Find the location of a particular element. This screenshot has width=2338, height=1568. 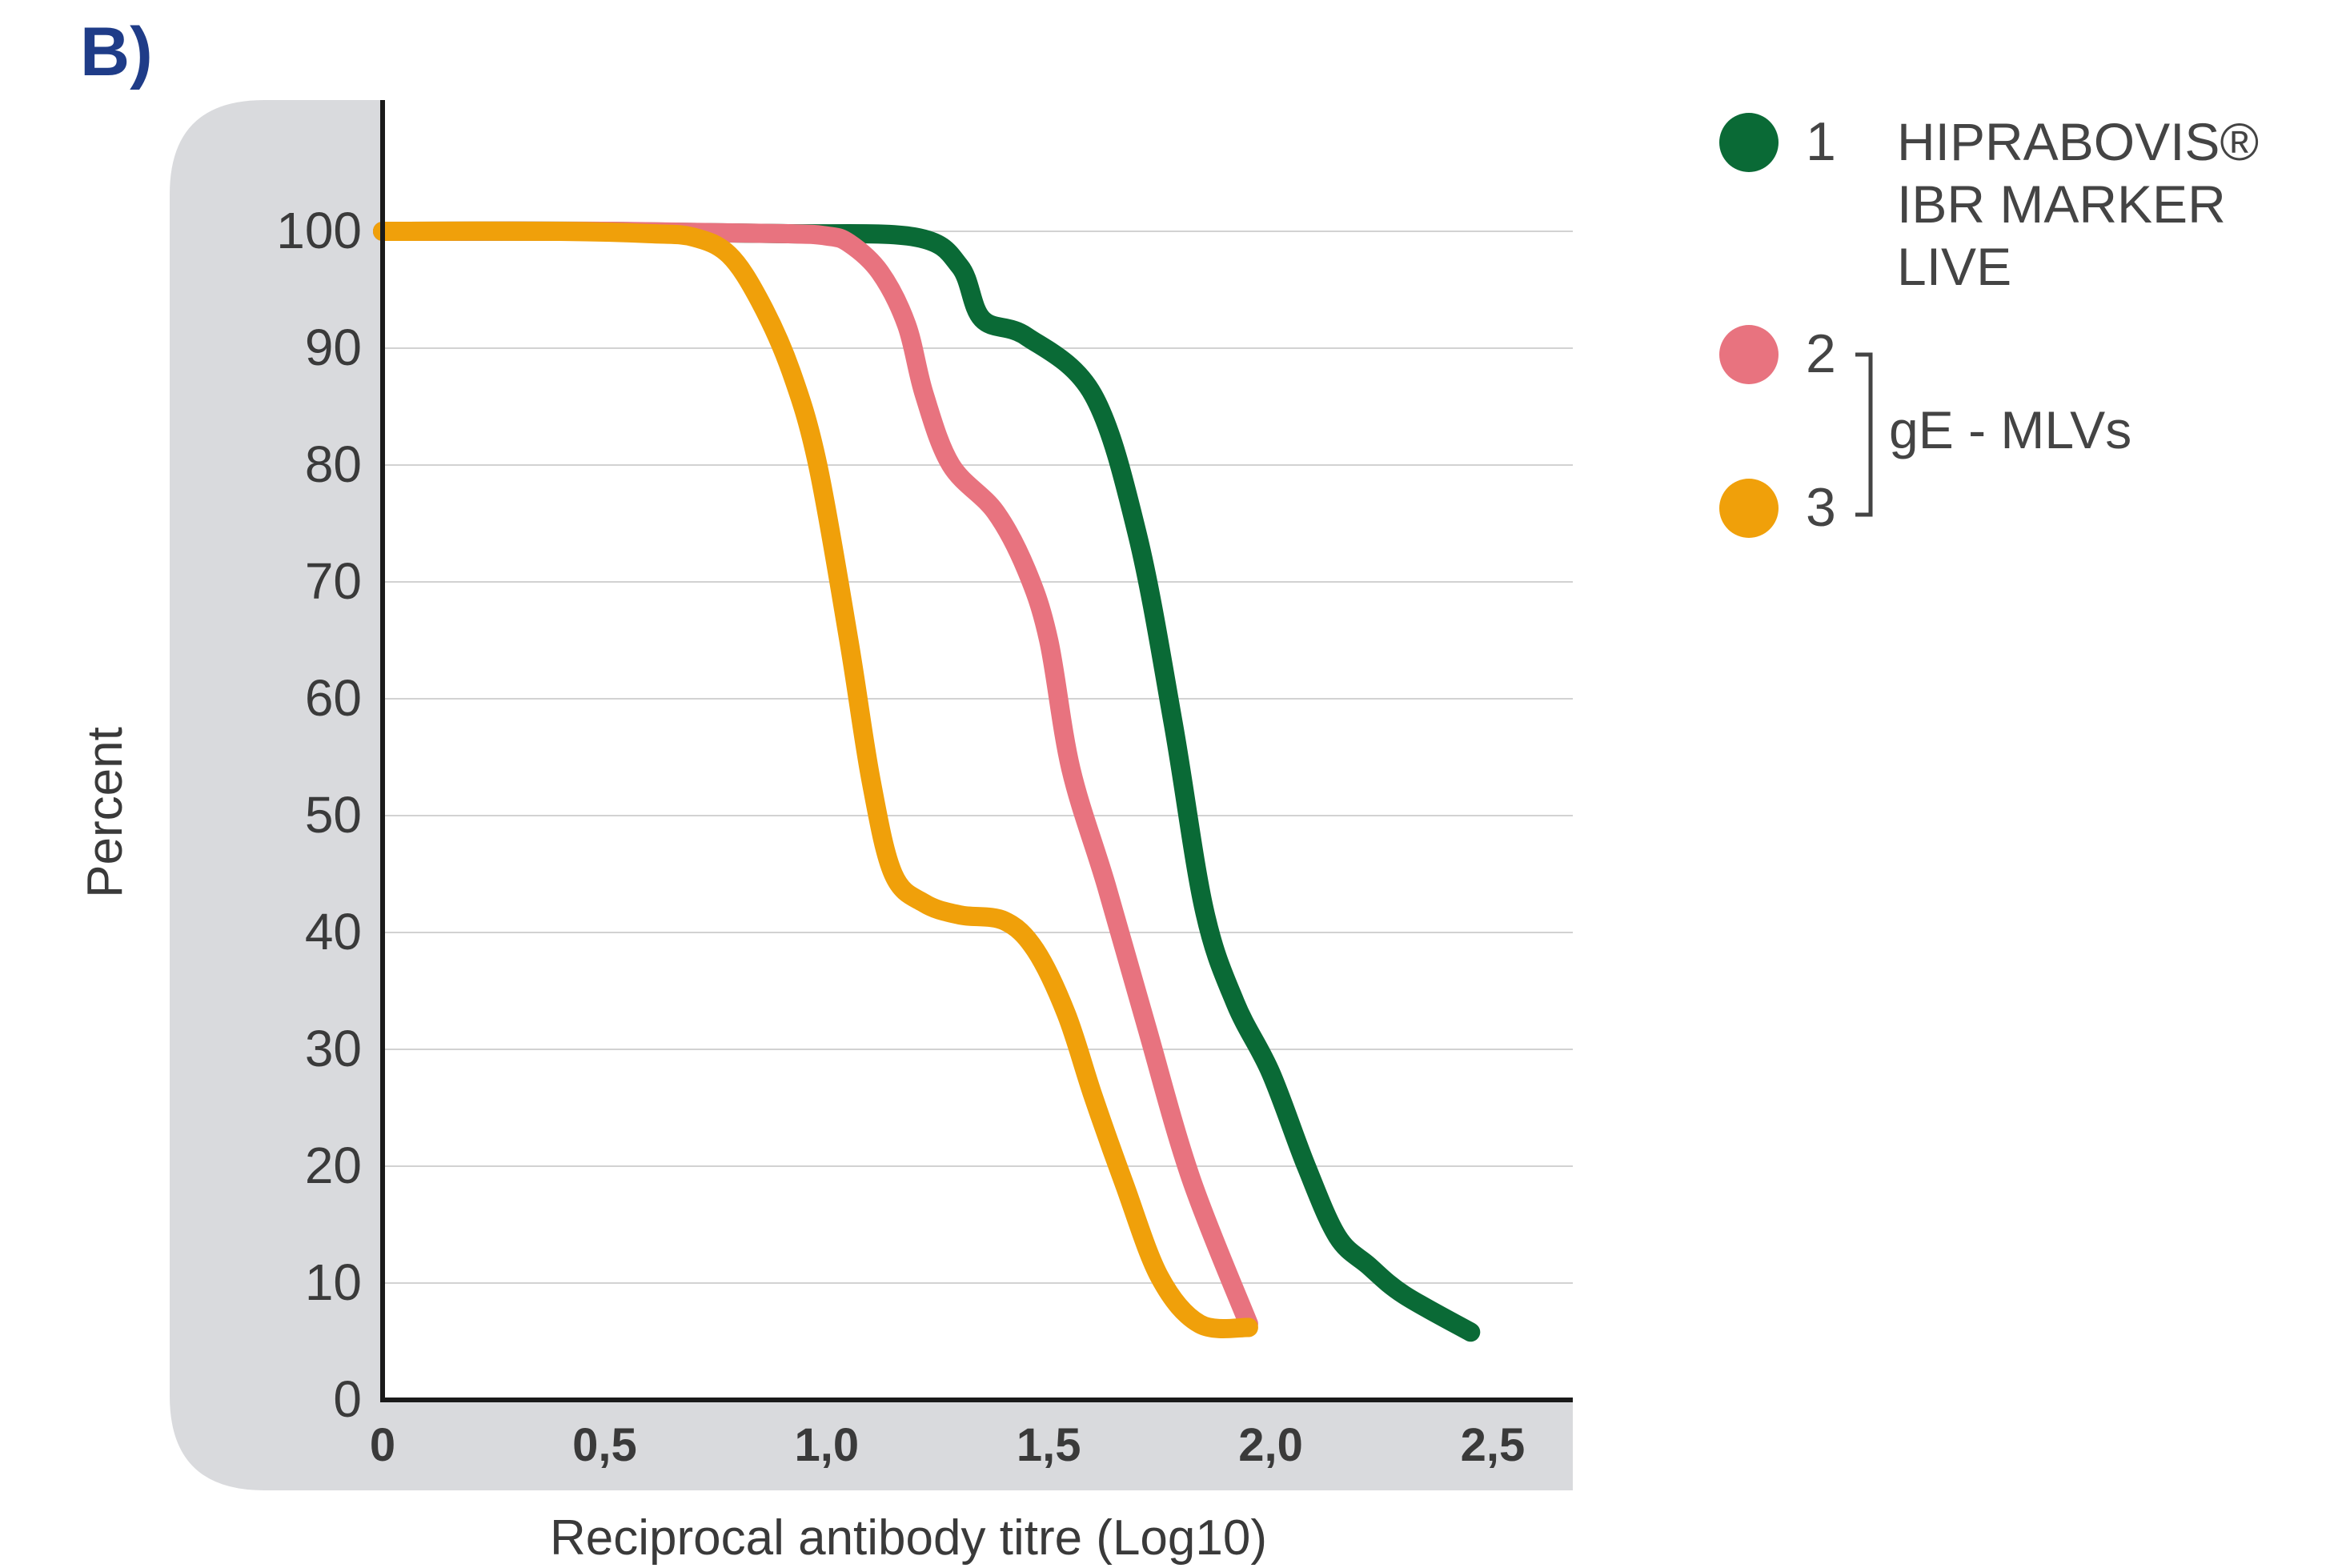

x-tick-label: 0,5 is located at coordinates (605, 1445).